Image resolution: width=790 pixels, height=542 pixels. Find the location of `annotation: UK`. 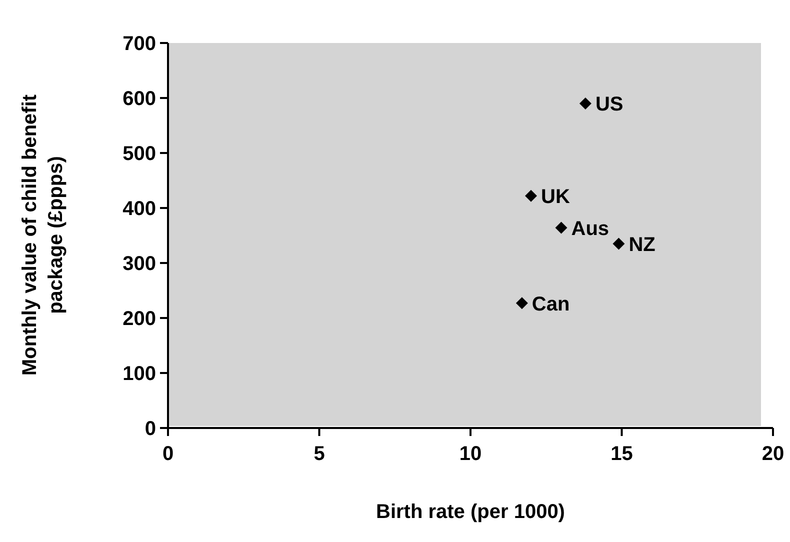

annotation: UK is located at coordinates (555, 197).